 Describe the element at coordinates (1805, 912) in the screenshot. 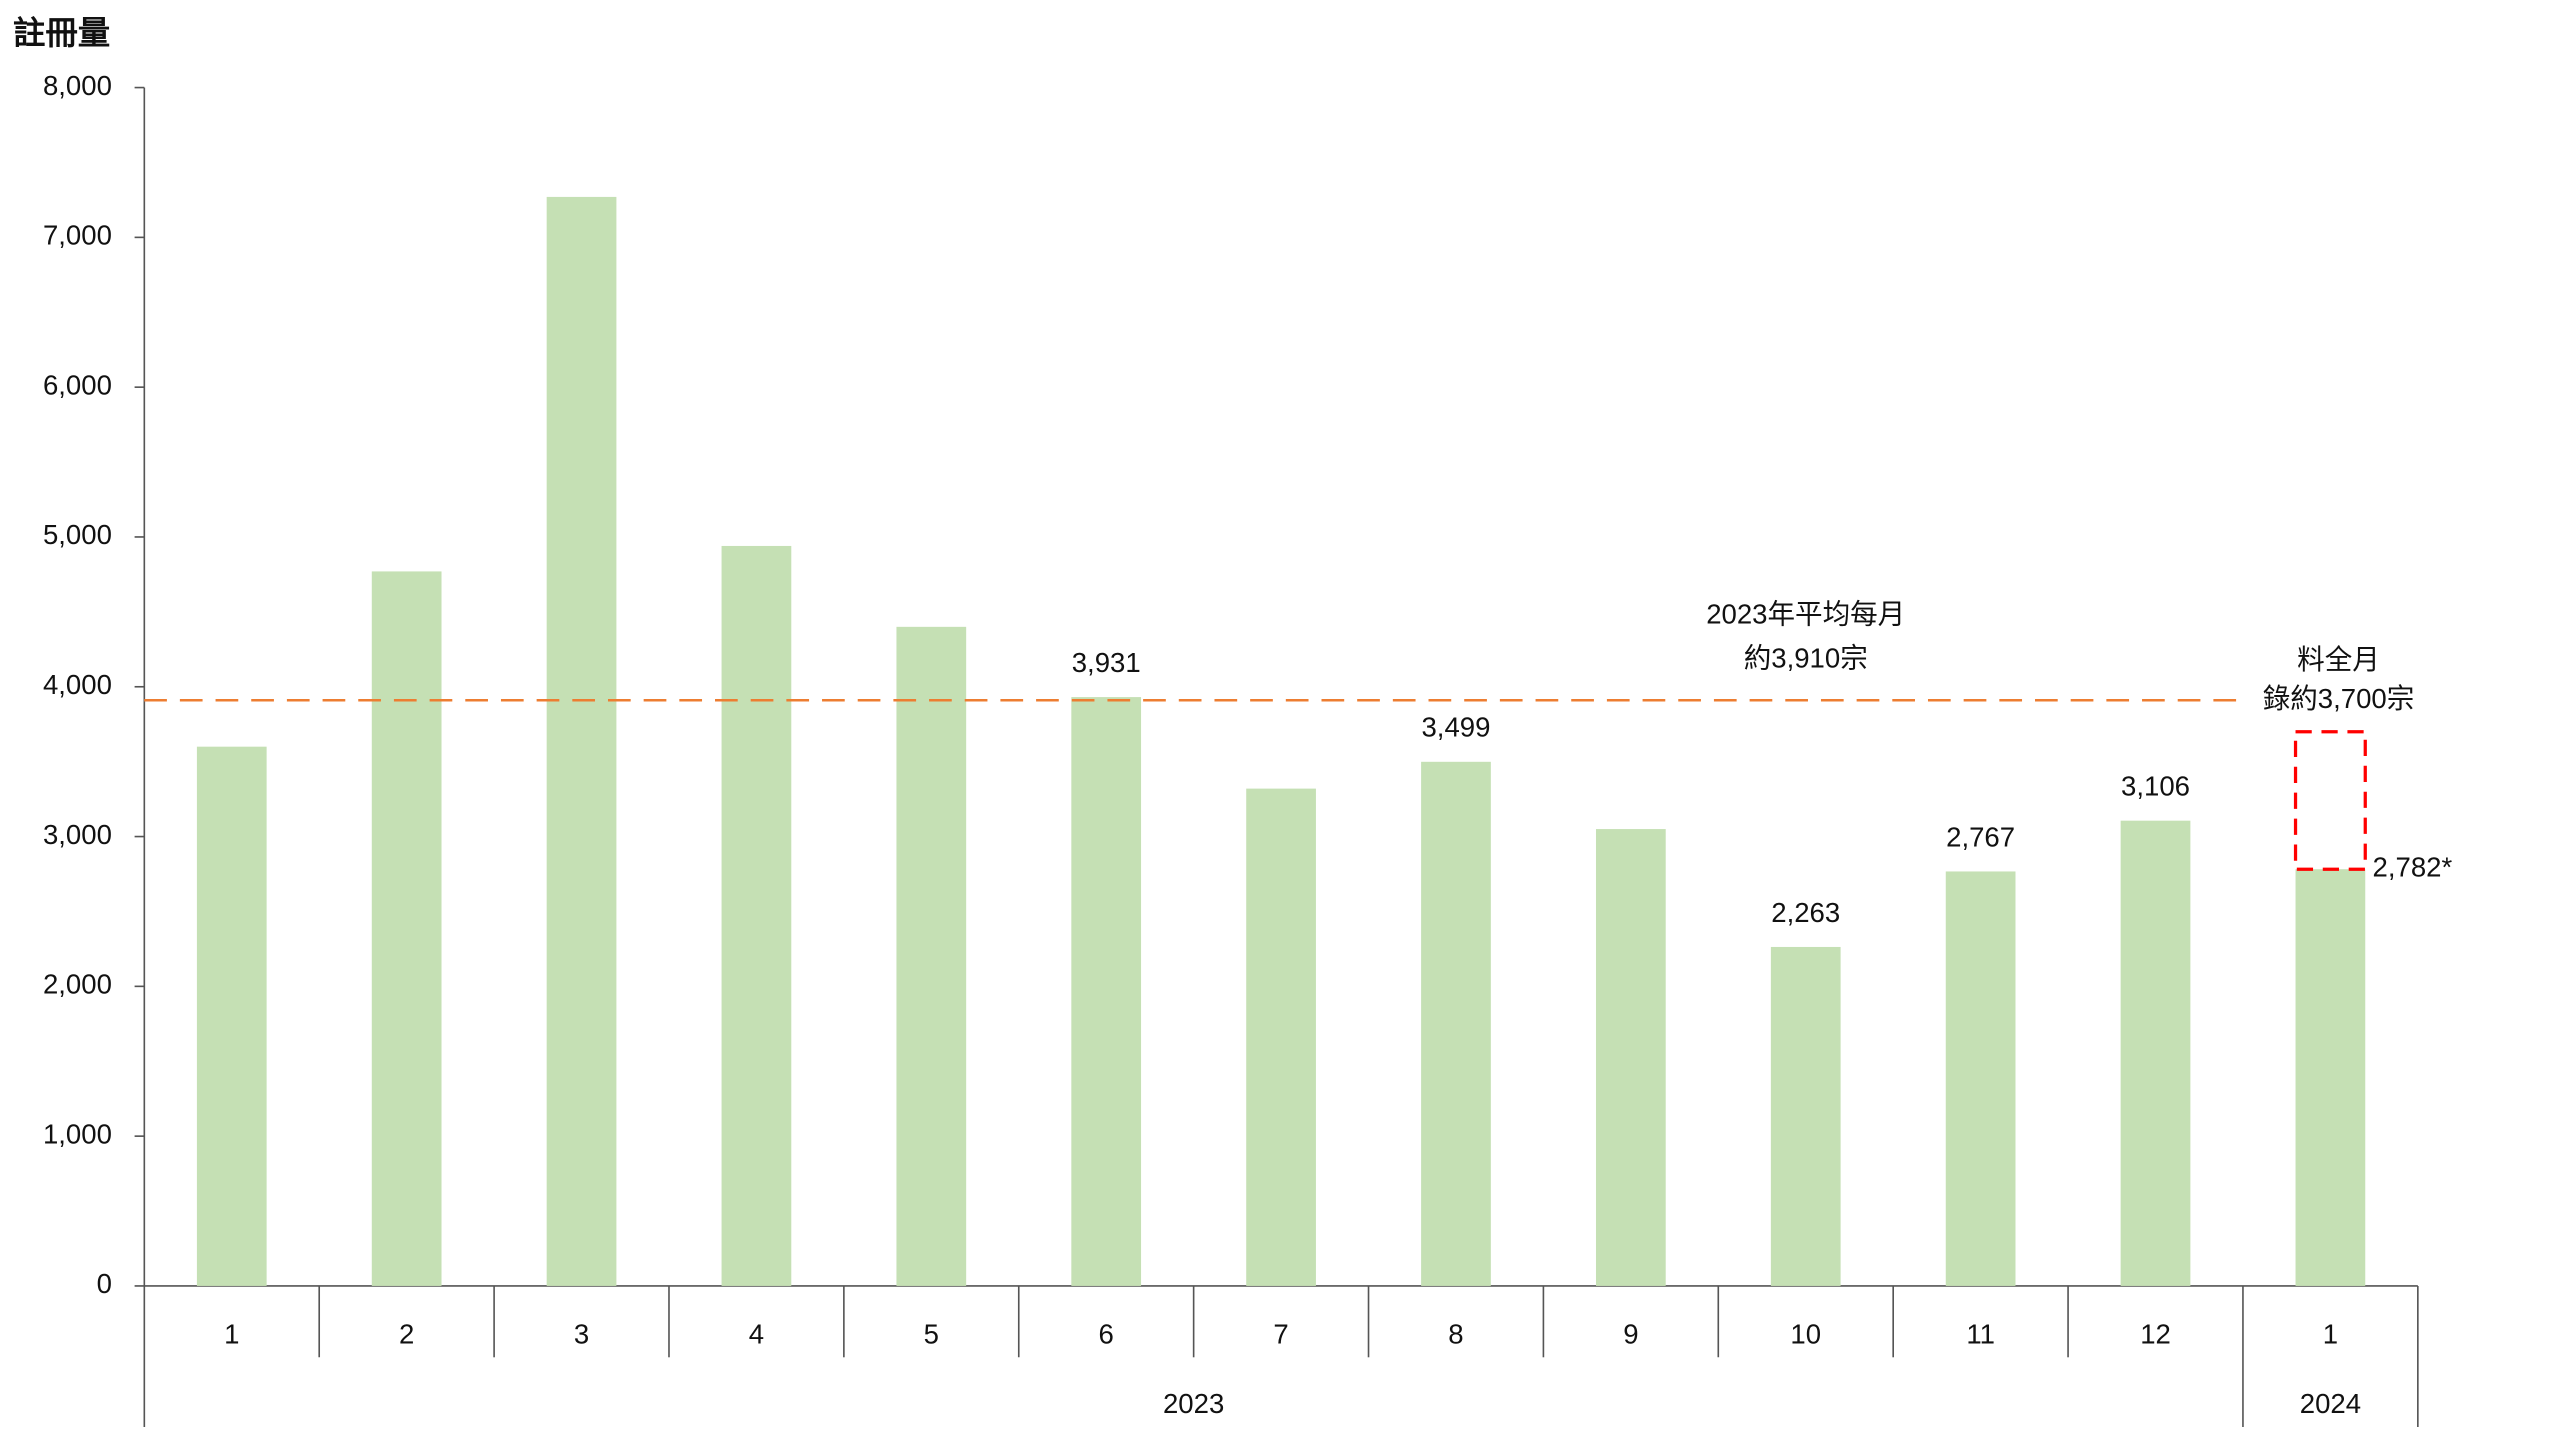

I see `value-label: 2,263` at that location.